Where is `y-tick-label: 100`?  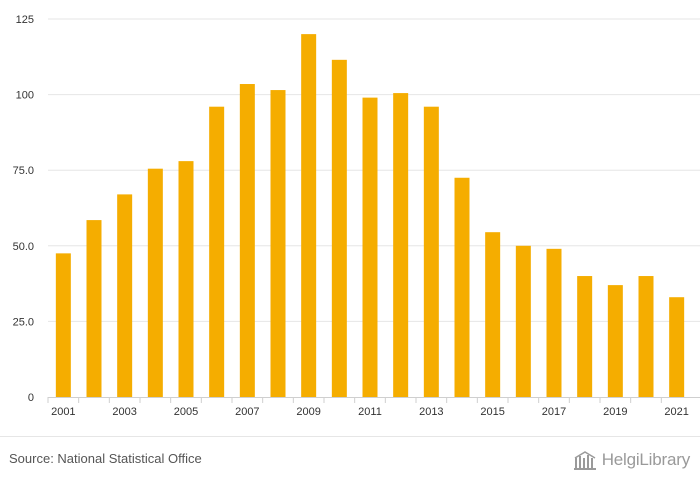 y-tick-label: 100 is located at coordinates (25, 96).